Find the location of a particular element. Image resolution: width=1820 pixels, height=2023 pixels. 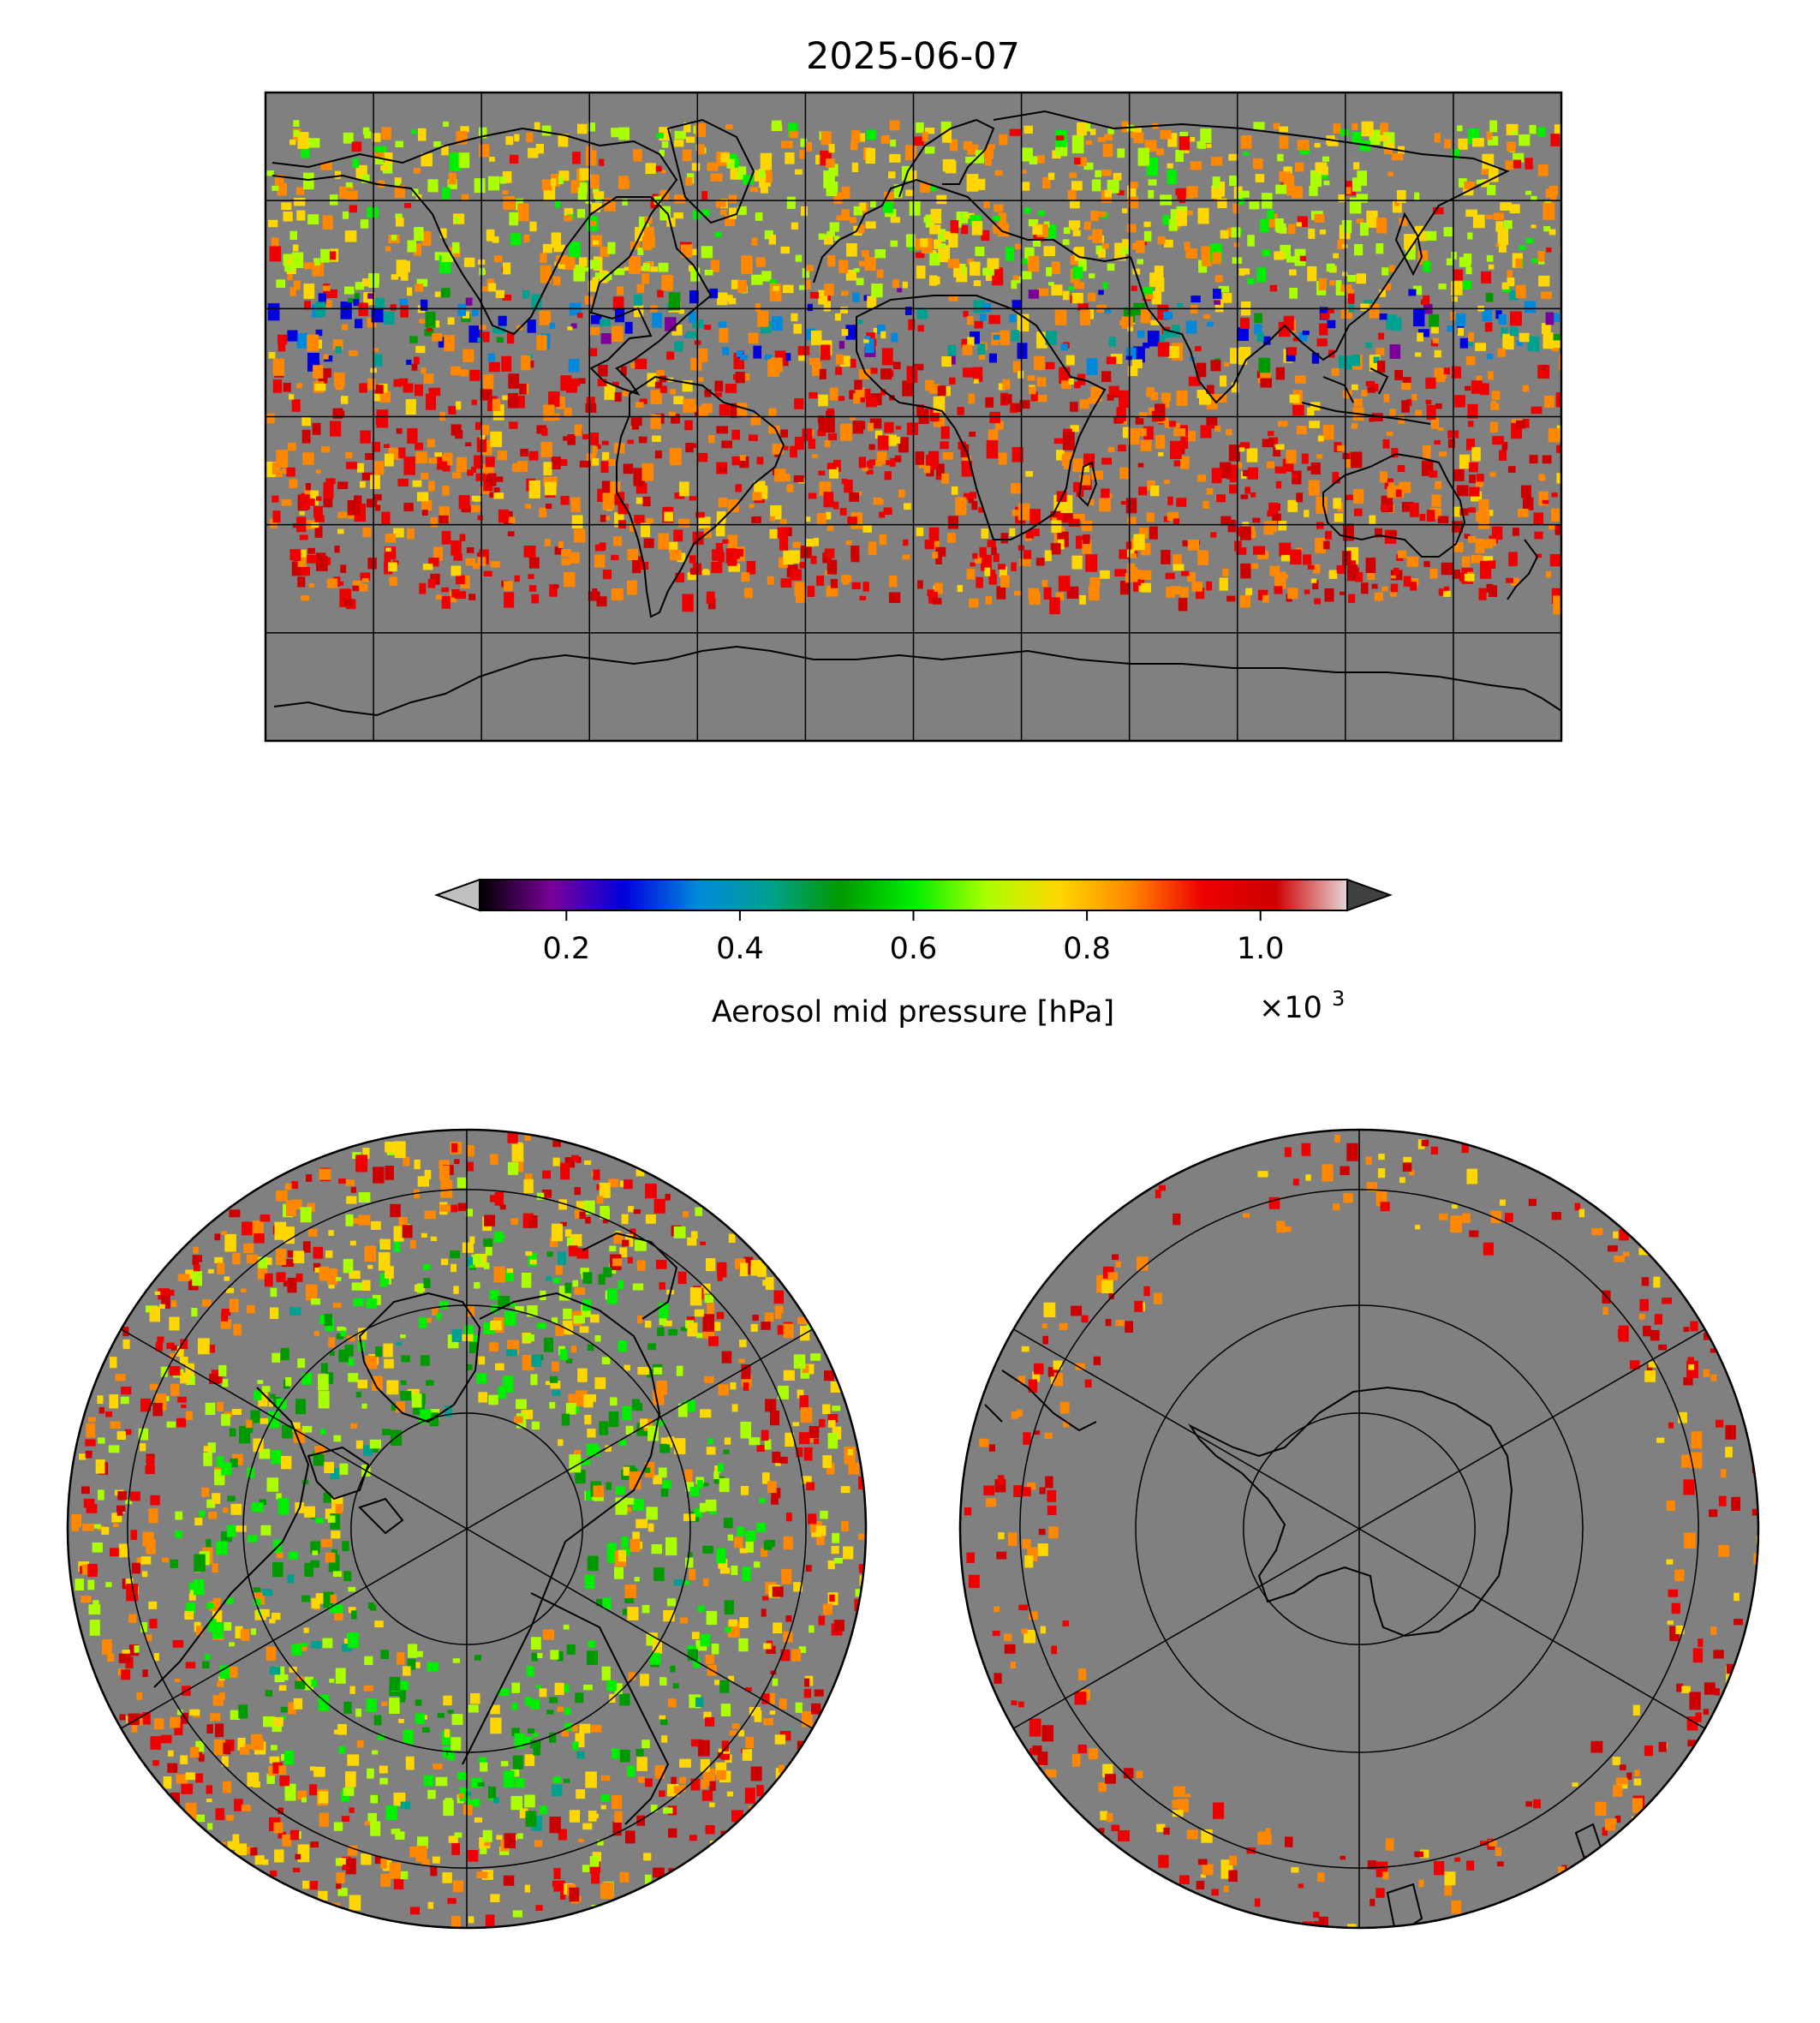

coastline-siberia-polar is located at coordinates (600, 1708).